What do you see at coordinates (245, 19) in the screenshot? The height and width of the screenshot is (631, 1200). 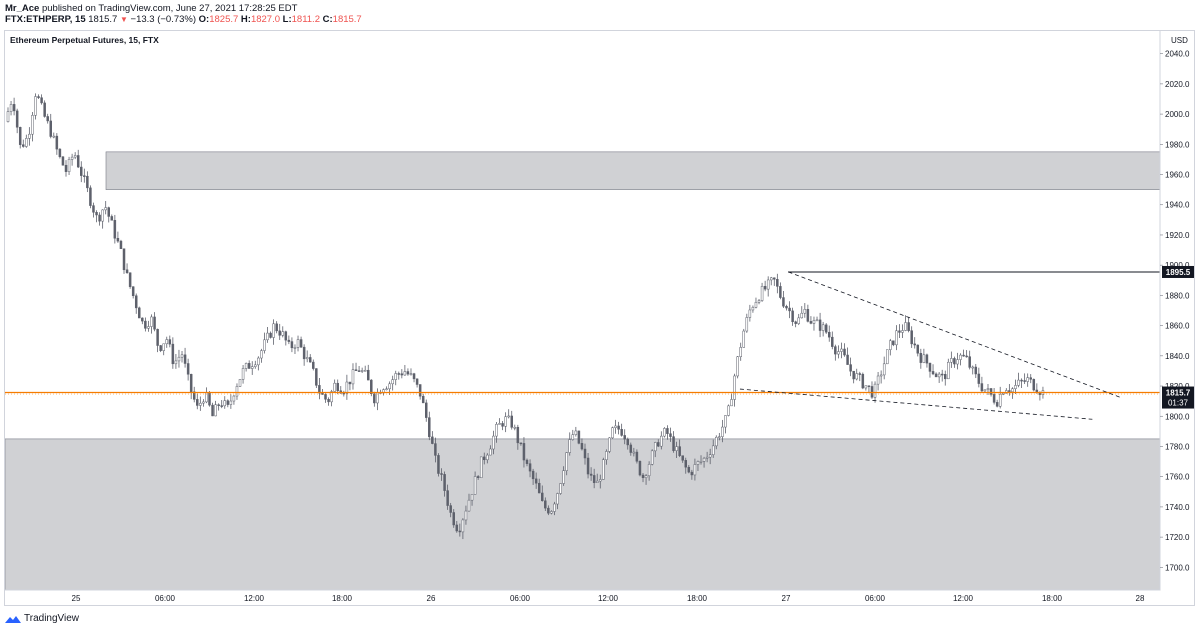 I see `high-label: H:` at bounding box center [245, 19].